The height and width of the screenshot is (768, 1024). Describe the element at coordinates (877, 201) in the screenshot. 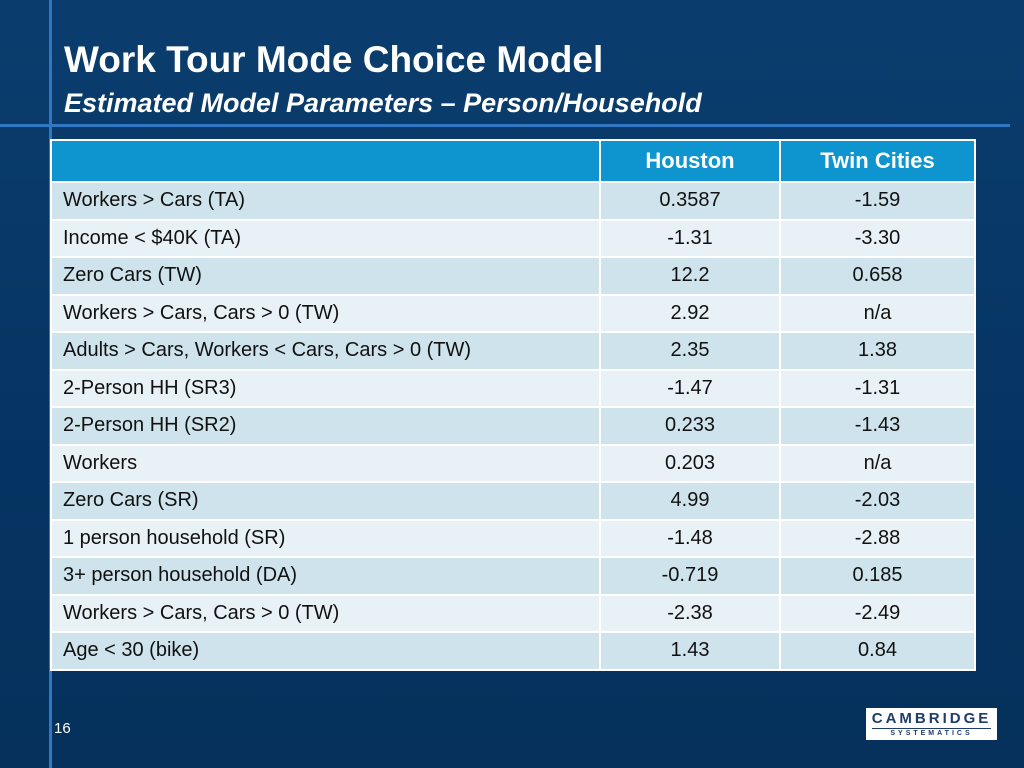

I see `twin-cities-value: -1.59` at that location.